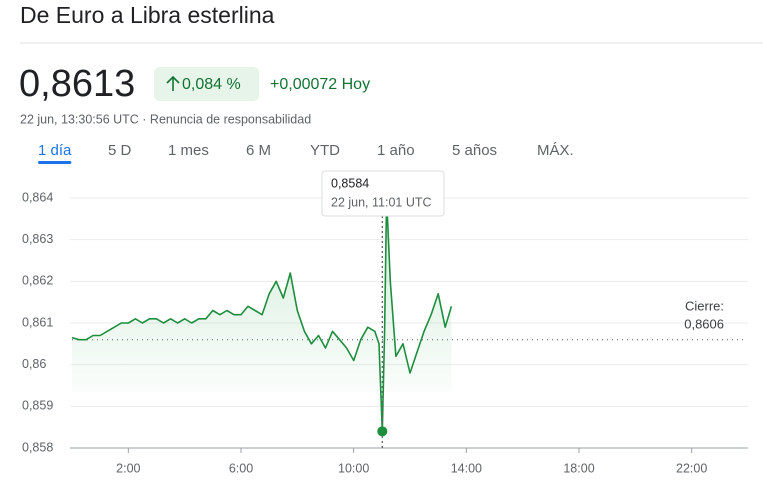  What do you see at coordinates (37, 406) in the screenshot?
I see `y-tick-label: 0,859` at bounding box center [37, 406].